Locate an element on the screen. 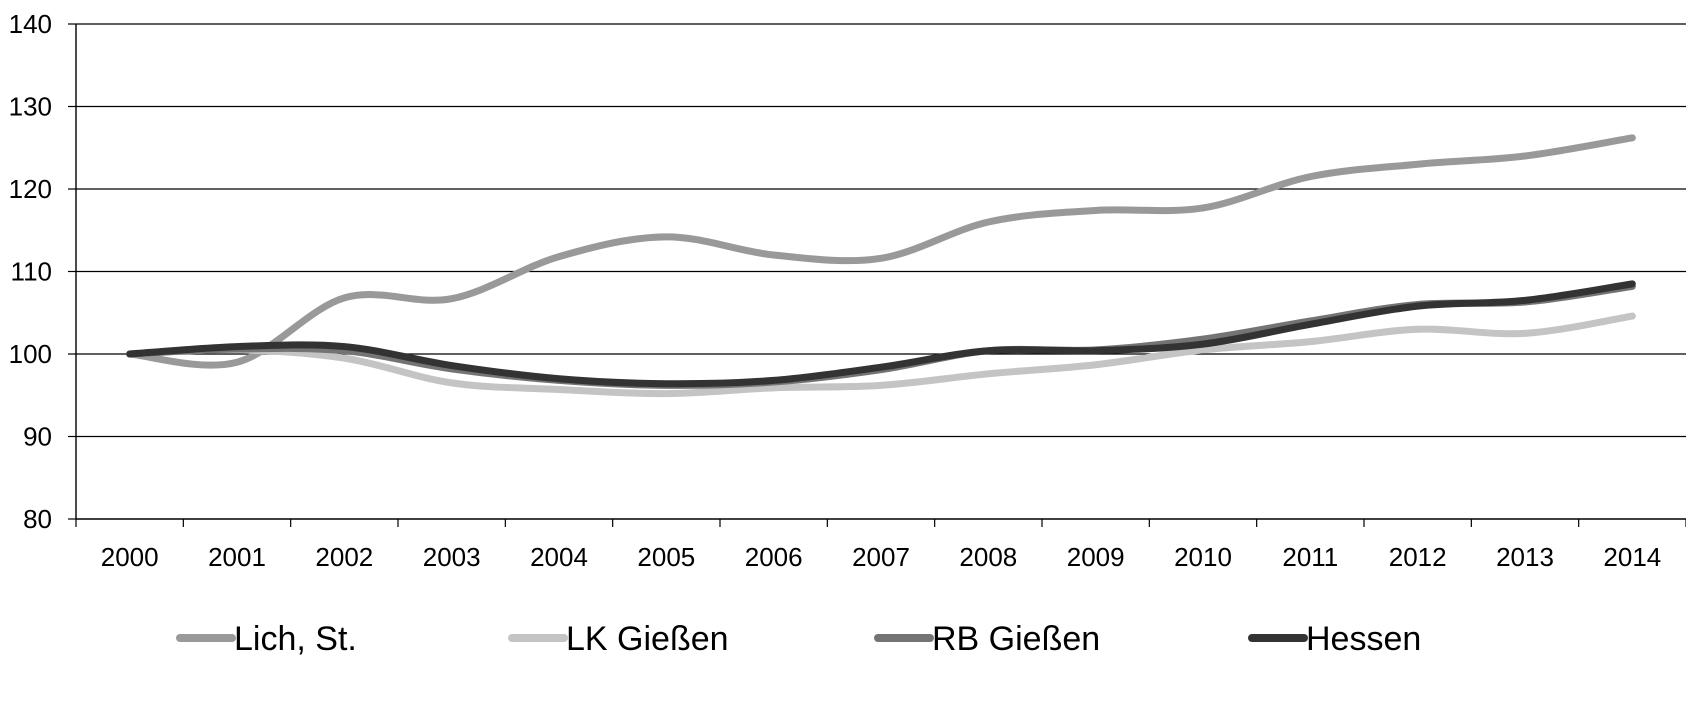 The width and height of the screenshot is (1686, 707). y-tick-label: 140 is located at coordinates (30, 24).